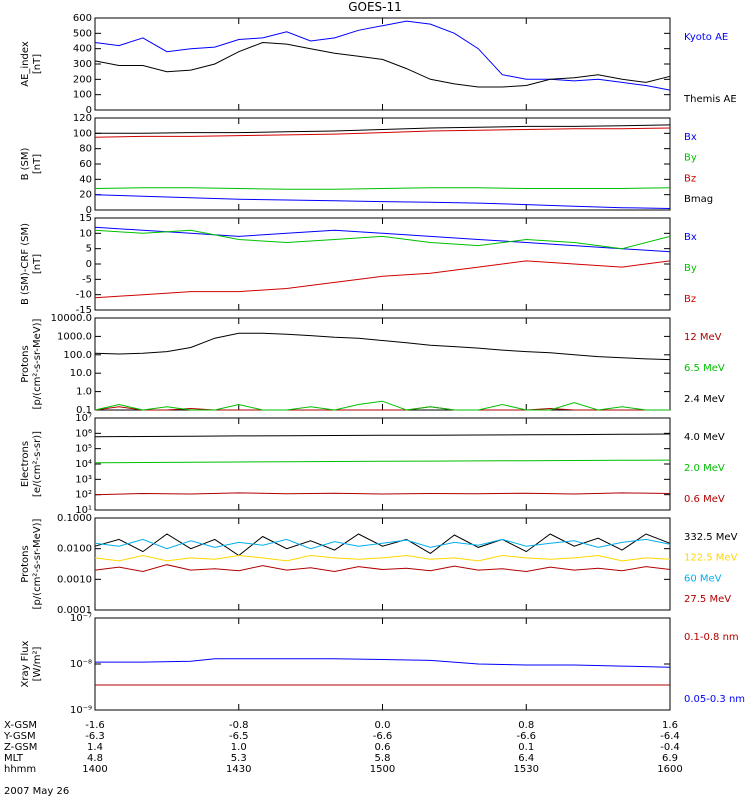 This screenshot has width=750, height=800. Describe the element at coordinates (74, 336) in the screenshot. I see `y-tick-label: 1000.0` at that location.